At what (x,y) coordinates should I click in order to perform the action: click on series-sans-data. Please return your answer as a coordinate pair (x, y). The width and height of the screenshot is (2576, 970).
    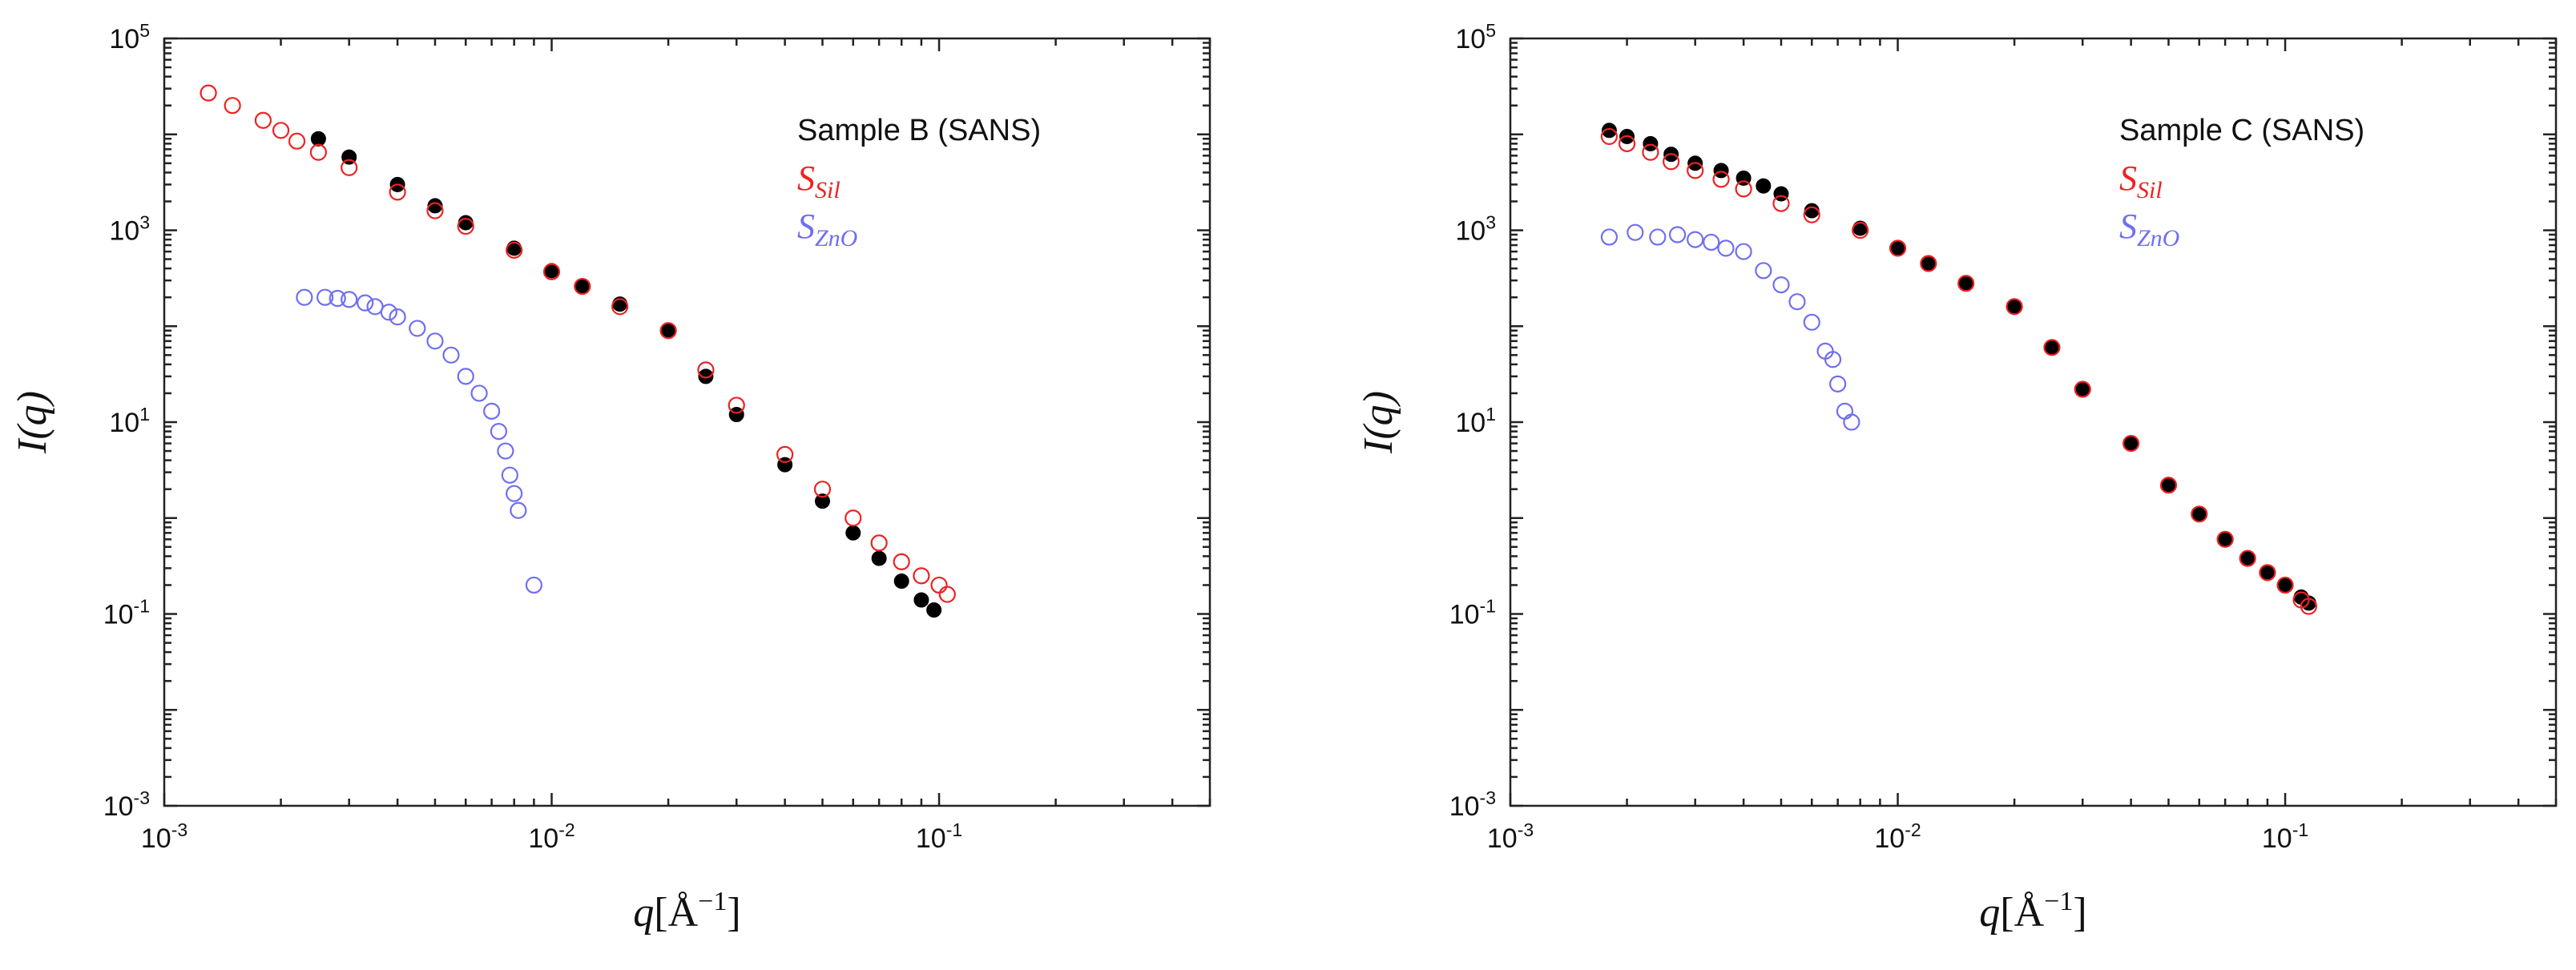
    Looking at the image, I should click on (626, 374).